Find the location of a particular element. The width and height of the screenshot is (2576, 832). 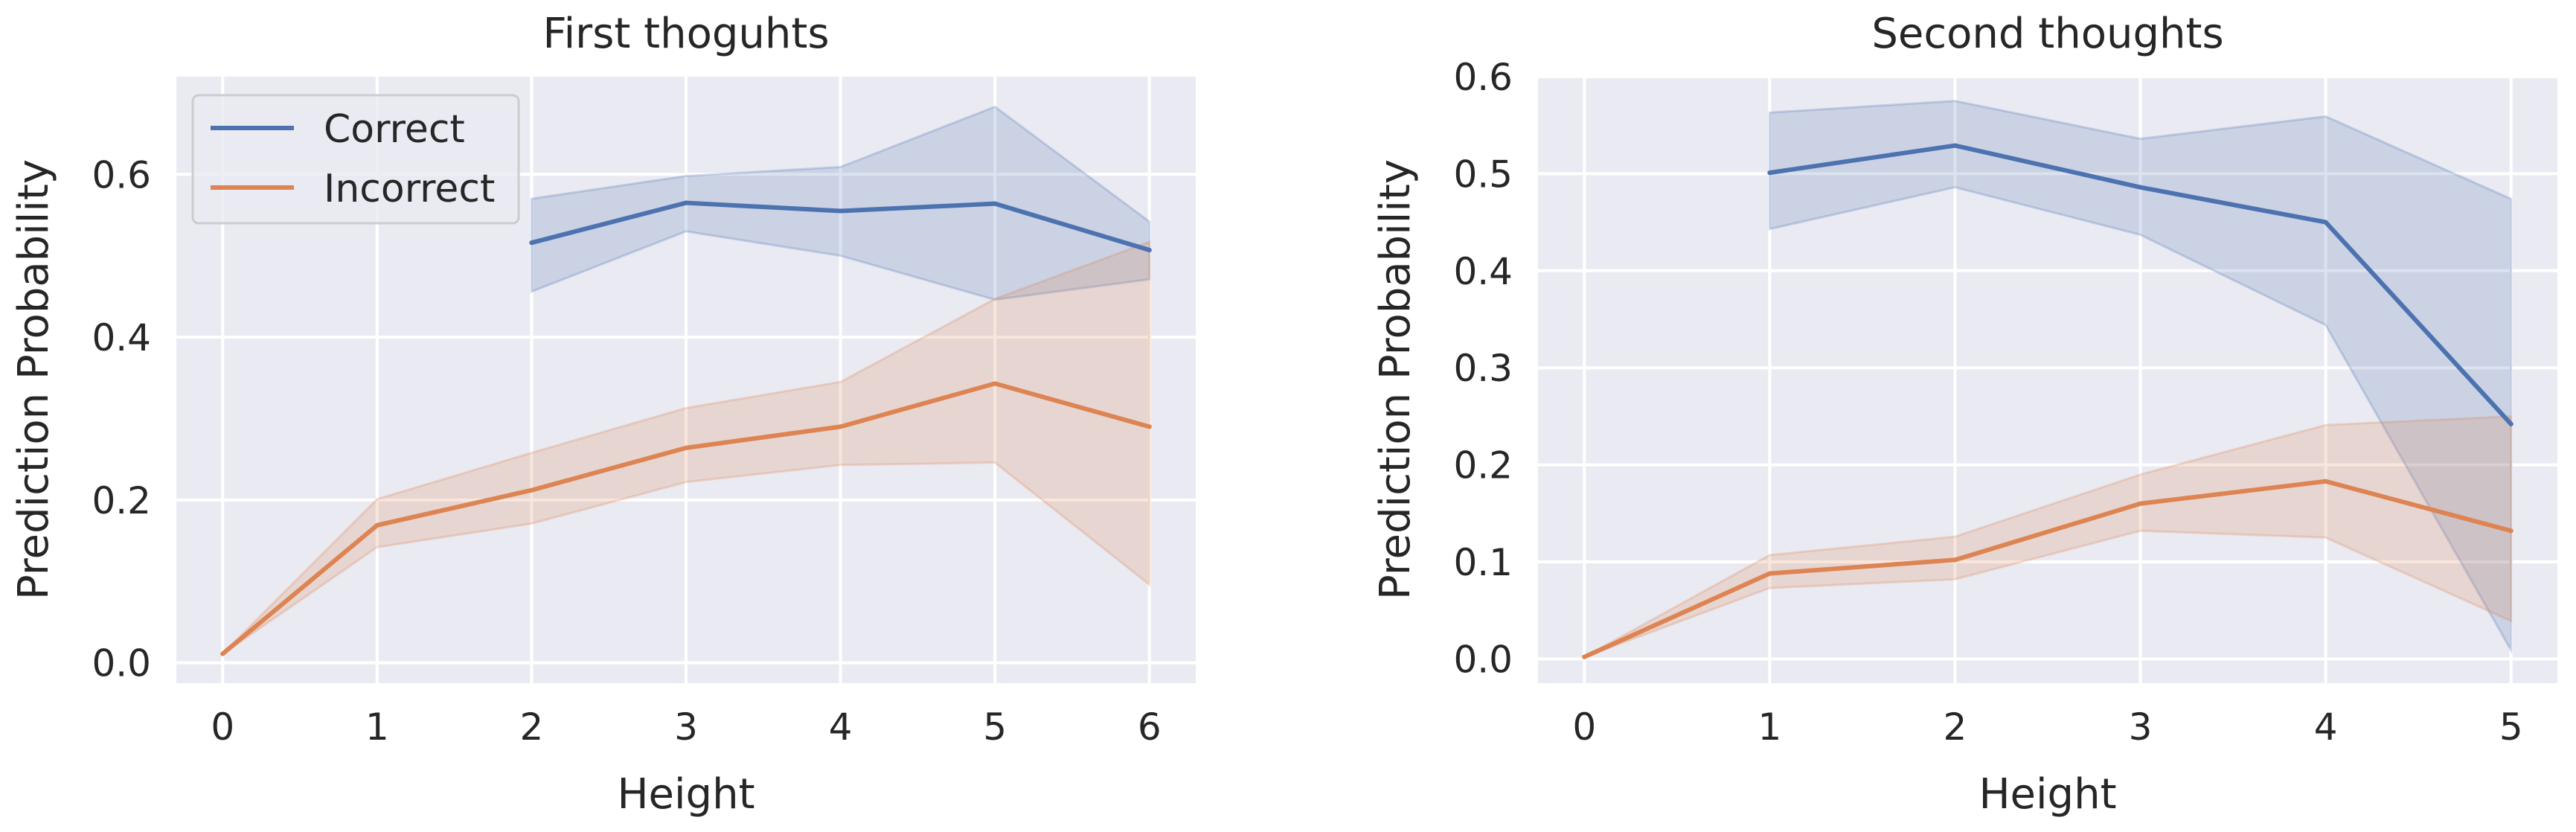

series-line-incorrect is located at coordinates (2048, 569).